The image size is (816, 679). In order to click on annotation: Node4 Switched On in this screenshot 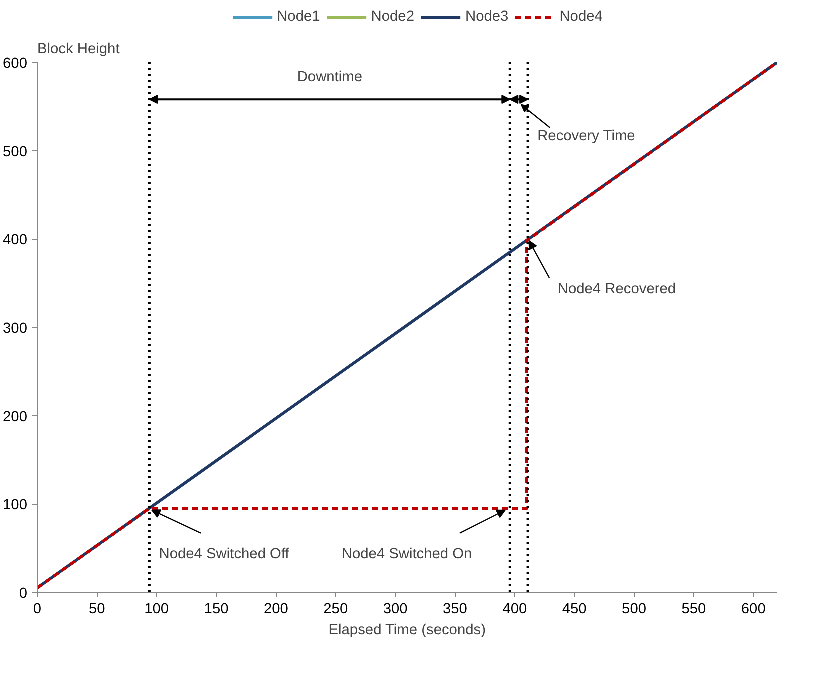, I will do `click(407, 554)`.